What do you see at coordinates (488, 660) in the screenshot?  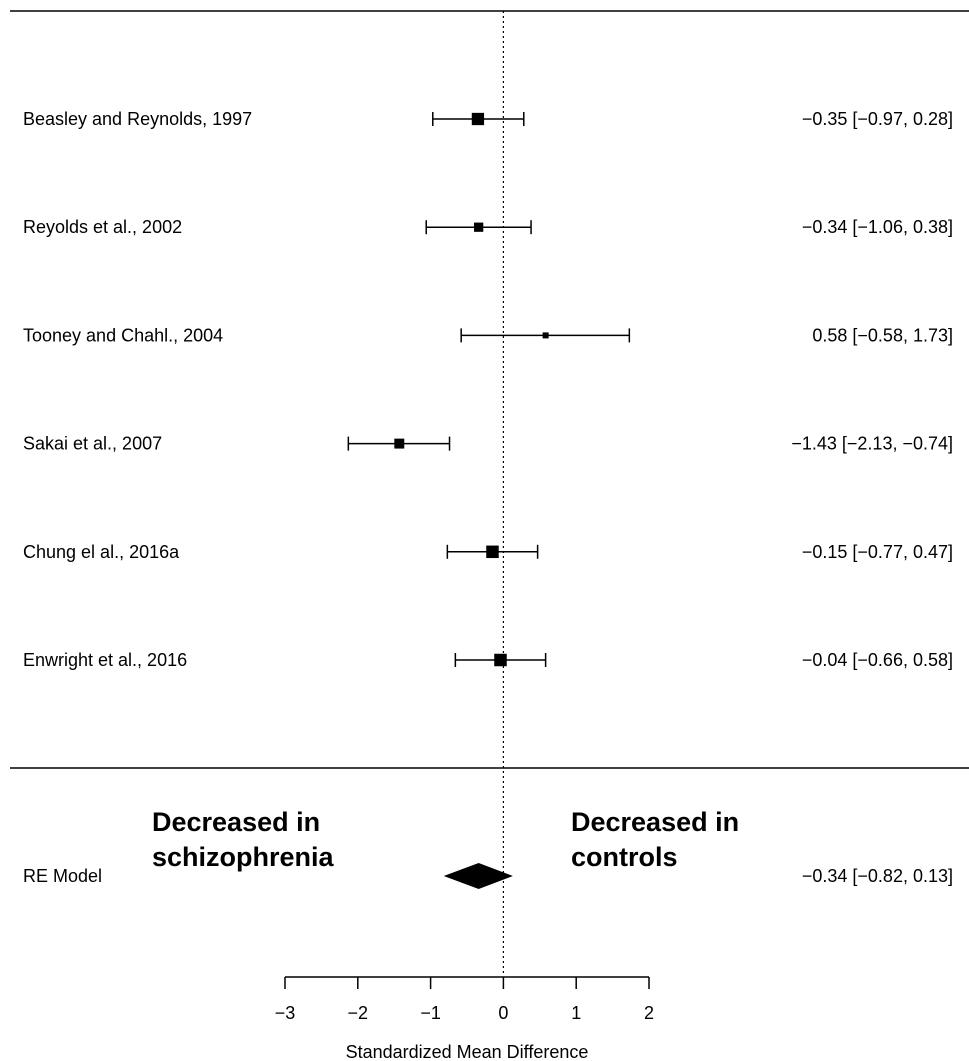 I see `study-row: Enwright et al., 2016 −0.04 [−0.66, 0.58]` at bounding box center [488, 660].